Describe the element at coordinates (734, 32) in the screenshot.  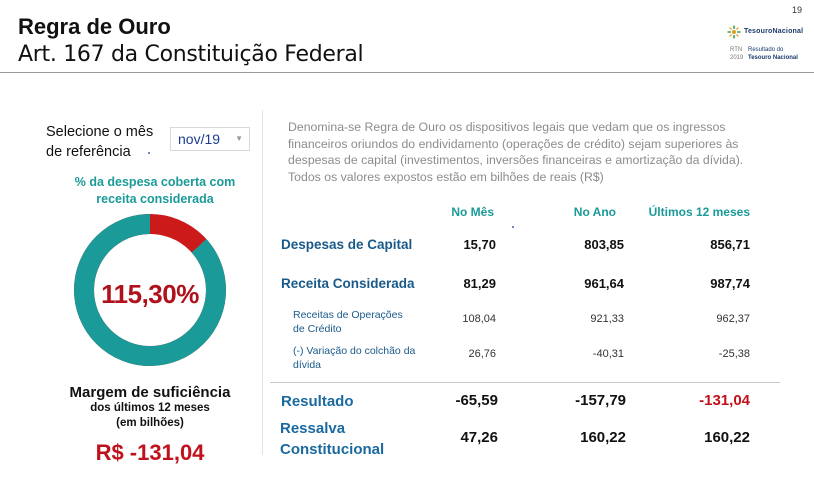
I see `tesouro-logo-icon` at that location.